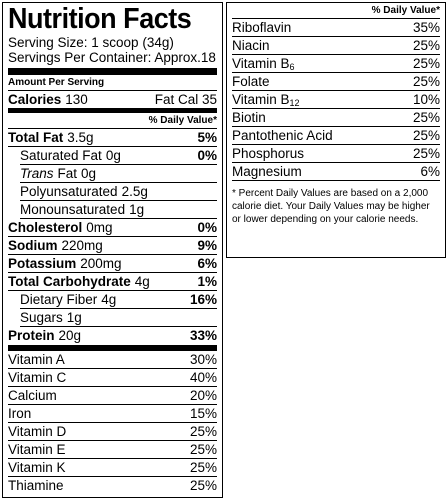 The width and height of the screenshot is (448, 500). I want to click on nutrient-amount: 20g, so click(70, 335).